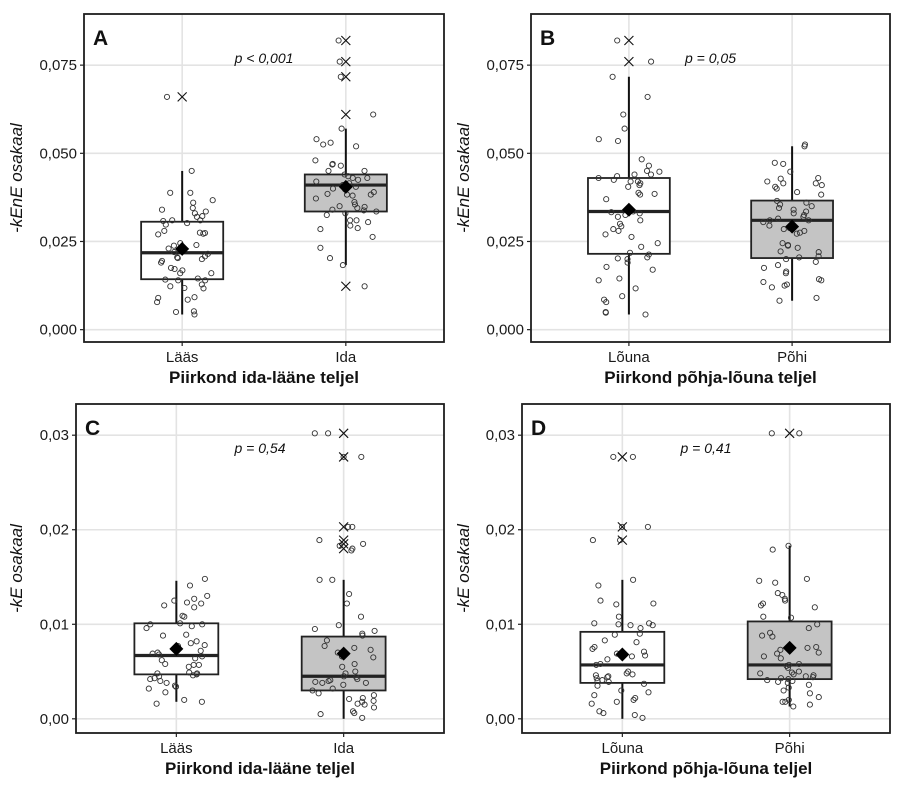 This screenshot has height=789, width=898. Describe the element at coordinates (500, 530) in the screenshot. I see `y-tick-label: 0,02` at that location.